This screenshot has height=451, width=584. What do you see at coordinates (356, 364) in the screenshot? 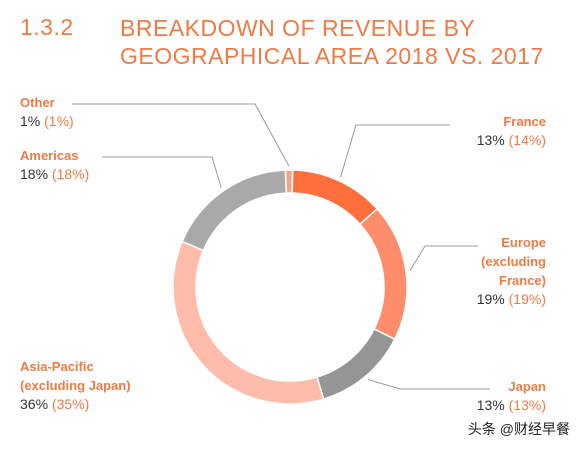
I see `slice-japan` at bounding box center [356, 364].